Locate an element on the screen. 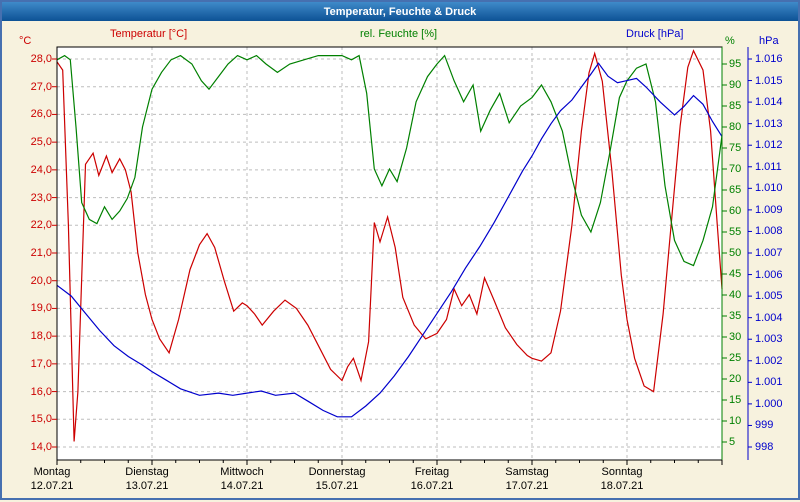  humidity-tick-label: 40 is located at coordinates (735, 295).